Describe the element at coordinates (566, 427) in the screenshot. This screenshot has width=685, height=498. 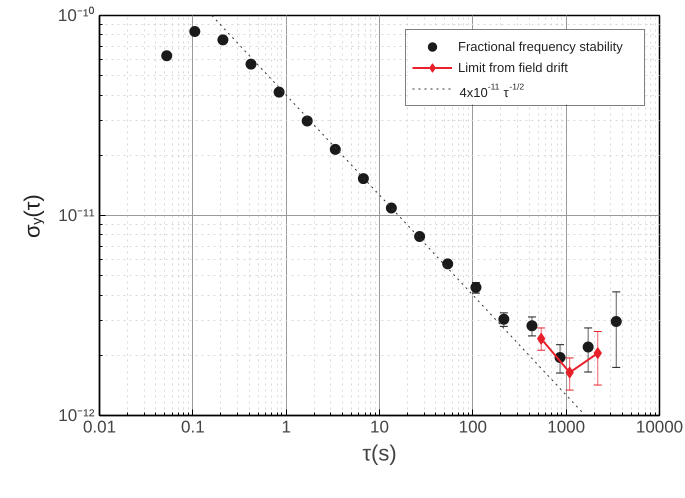
I see `x-tick-label: 1000` at that location.